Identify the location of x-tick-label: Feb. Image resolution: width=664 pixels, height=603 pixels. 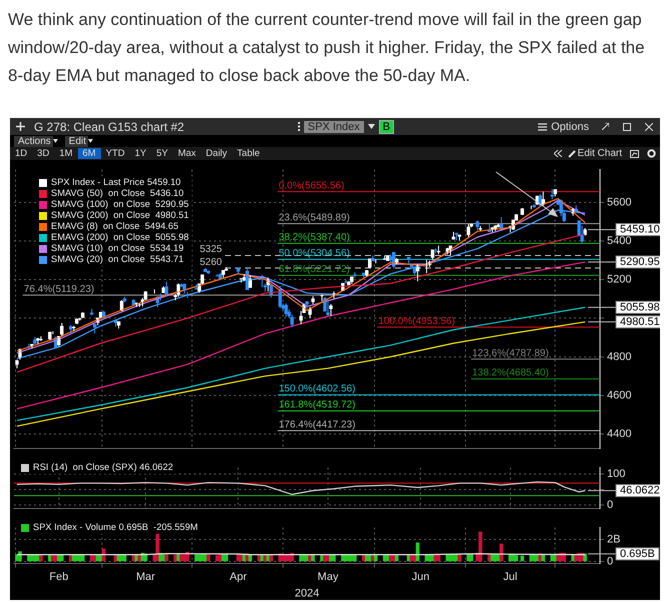
(58, 577).